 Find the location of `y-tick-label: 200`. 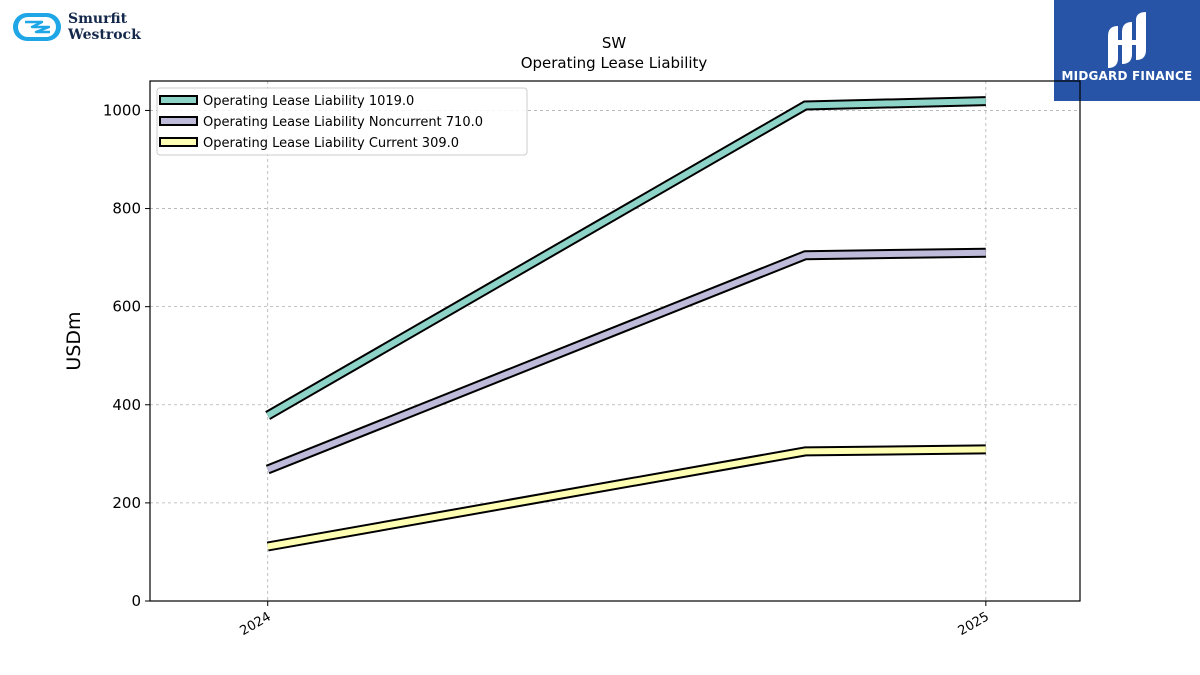

y-tick-label: 200 is located at coordinates (126, 503).